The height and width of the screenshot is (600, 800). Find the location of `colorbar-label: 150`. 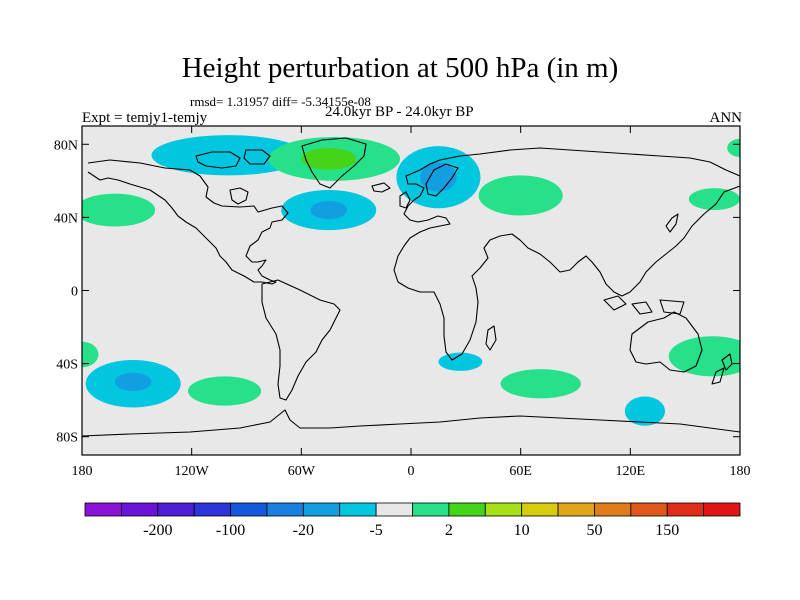

colorbar-label: 150 is located at coordinates (667, 530).